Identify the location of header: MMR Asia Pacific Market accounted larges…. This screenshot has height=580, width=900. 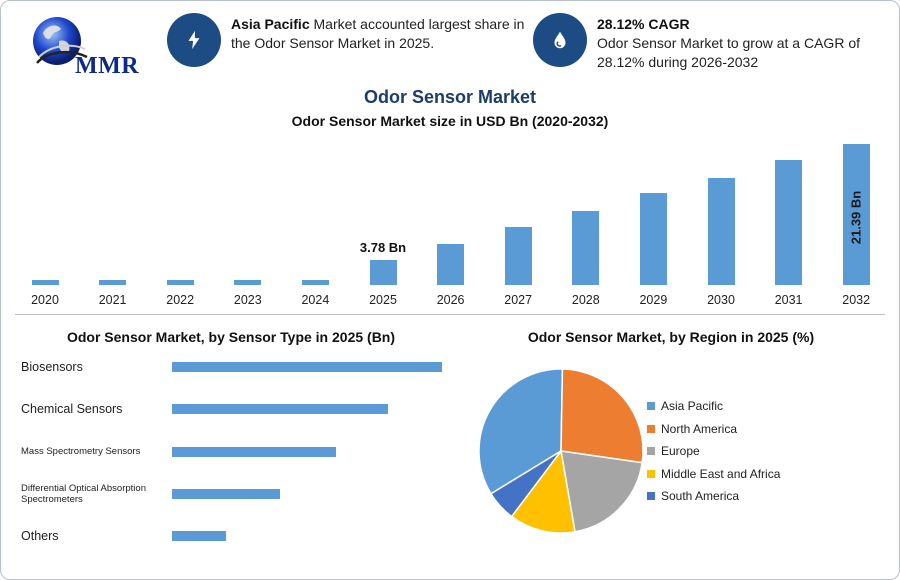
(450, 40).